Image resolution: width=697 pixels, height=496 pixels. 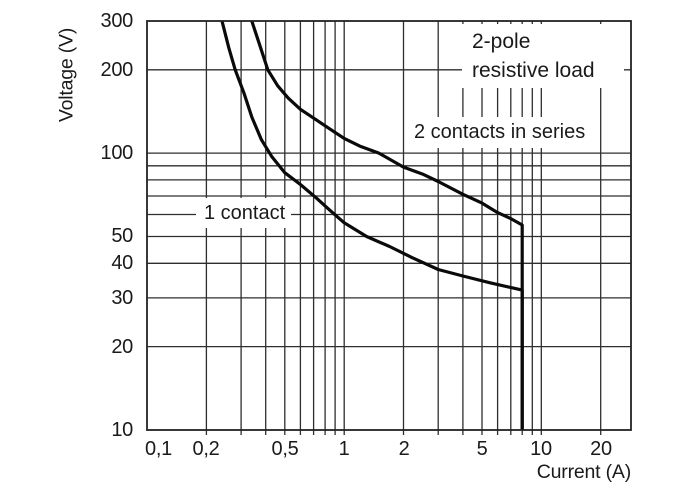 I want to click on x-tick-label: 5, so click(x=482, y=449).